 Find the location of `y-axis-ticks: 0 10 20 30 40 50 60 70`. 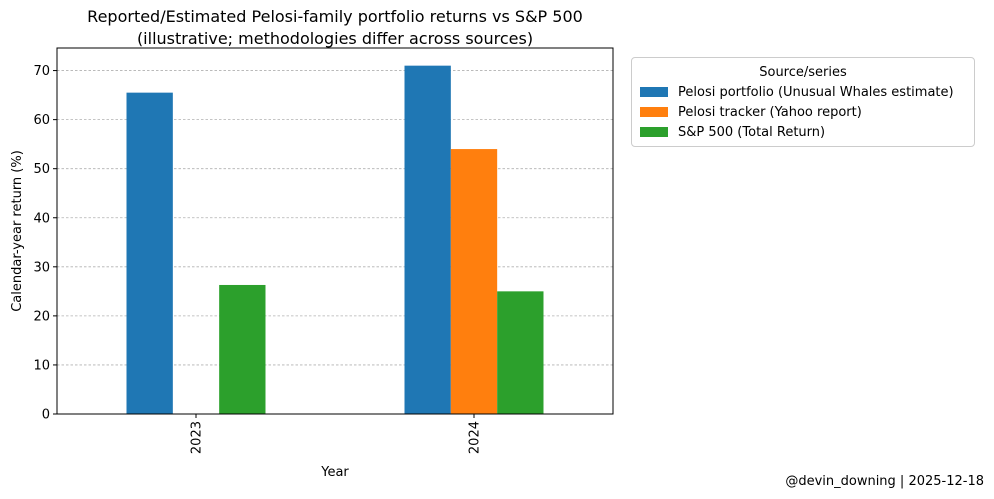

y-axis-ticks: 0 10 20 30 40 50 60 70 is located at coordinates (45, 243).